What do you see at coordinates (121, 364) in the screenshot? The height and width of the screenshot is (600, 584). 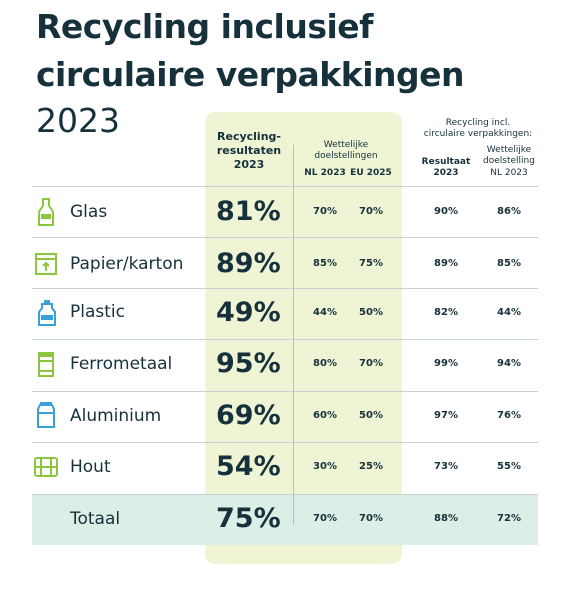 I see `row-label-ferrometaal: Ferrometaal` at bounding box center [121, 364].